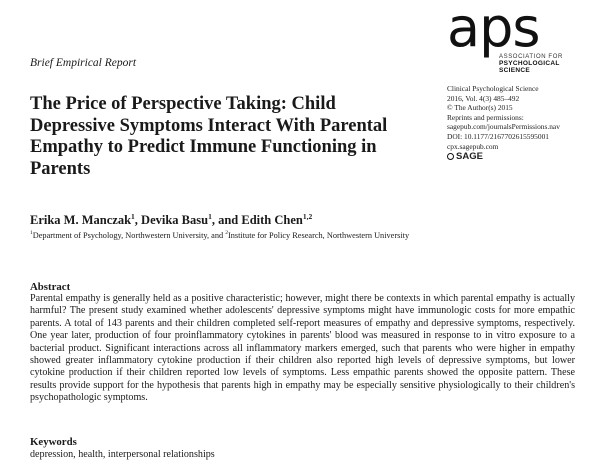  What do you see at coordinates (450, 157) in the screenshot?
I see `sage-circle-icon` at bounding box center [450, 157].